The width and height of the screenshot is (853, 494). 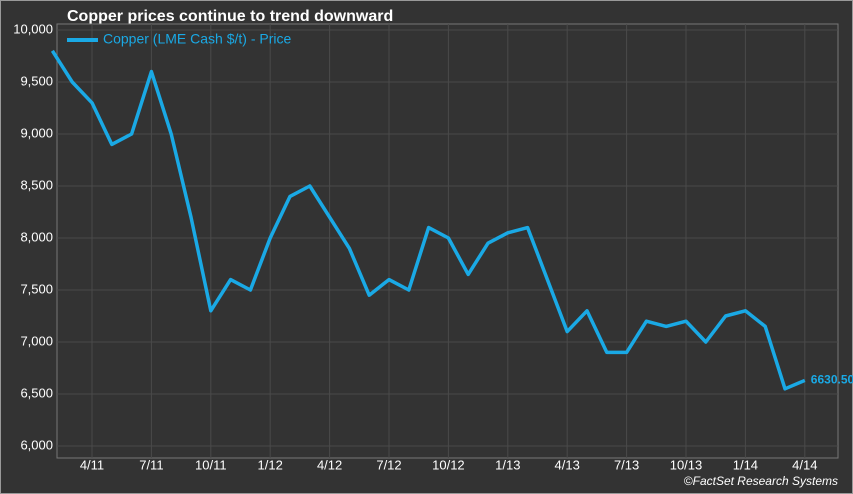 I want to click on legend-label: Copper (LME Cash $/t) - Price, so click(x=197, y=39).